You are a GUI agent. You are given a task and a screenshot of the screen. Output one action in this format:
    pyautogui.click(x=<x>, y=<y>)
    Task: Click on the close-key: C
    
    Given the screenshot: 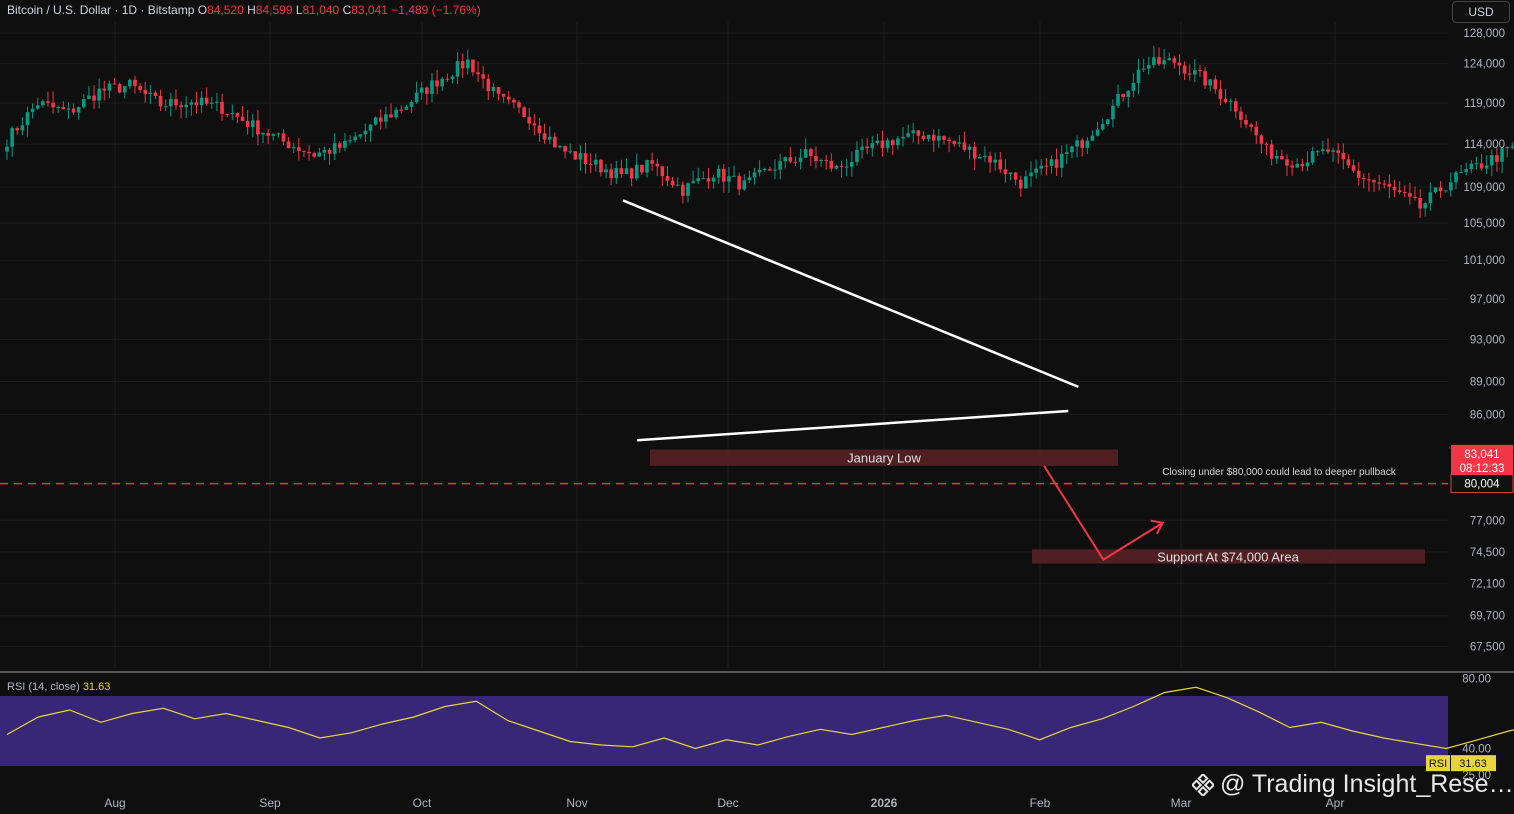 What is the action you would take?
    pyautogui.click(x=347, y=10)
    